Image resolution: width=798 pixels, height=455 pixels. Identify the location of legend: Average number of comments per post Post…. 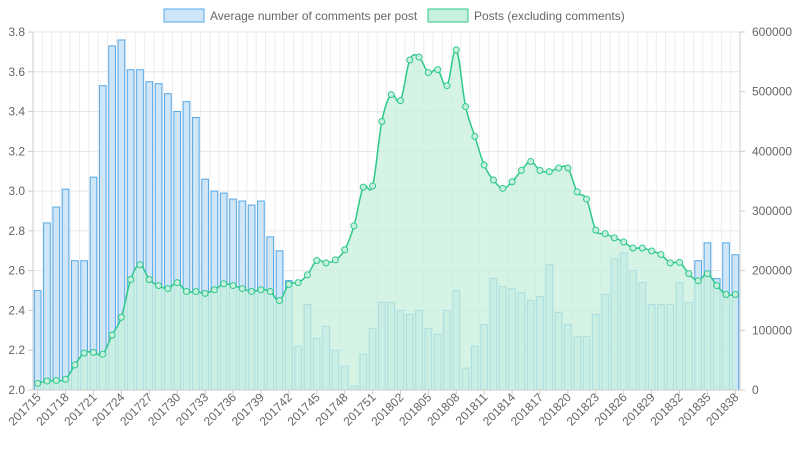
(394, 15).